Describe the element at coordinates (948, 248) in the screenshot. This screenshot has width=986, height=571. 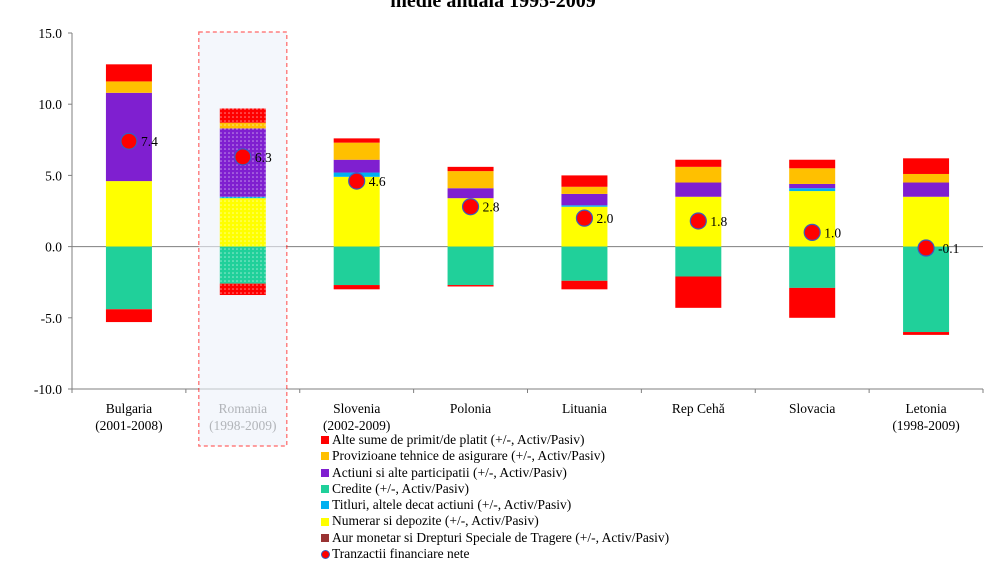
I see `data-label: -0.1` at that location.